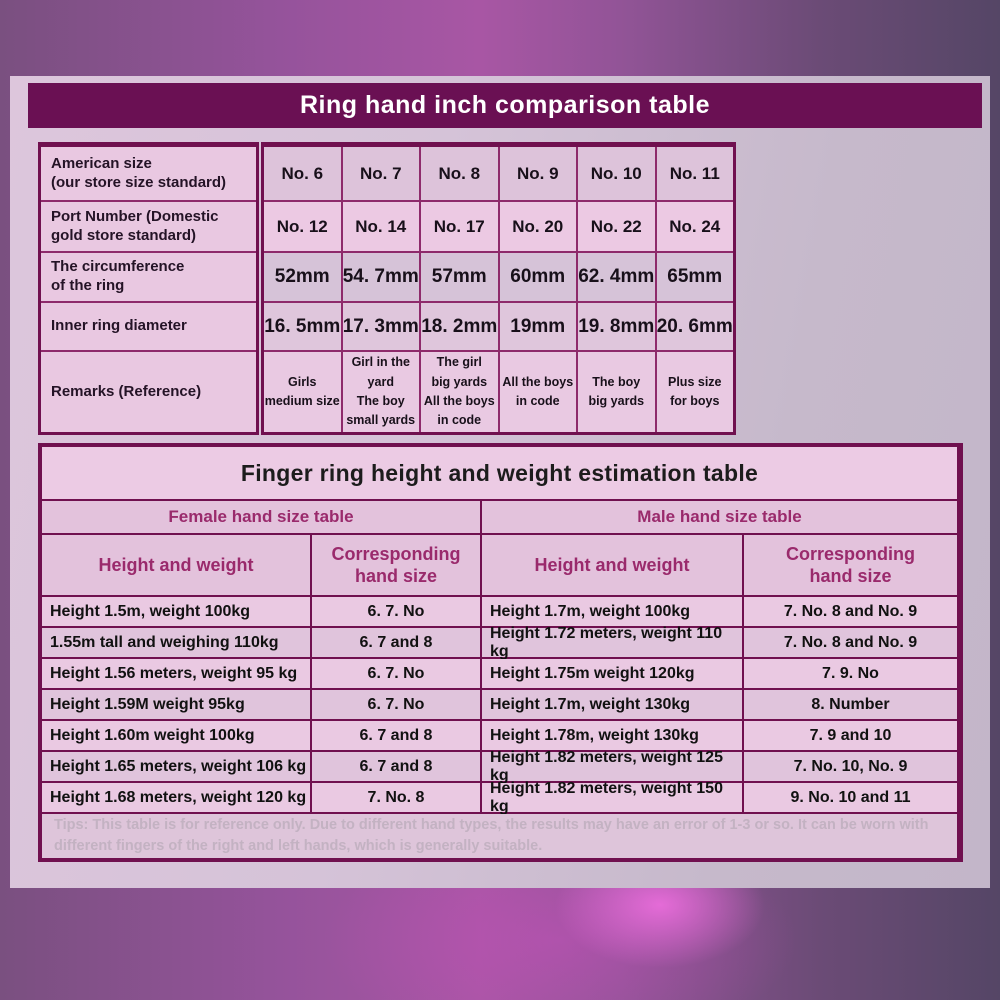 Image resolution: width=1000 pixels, height=1000 pixels. I want to click on table-cell: 7. 9. No, so click(850, 673).